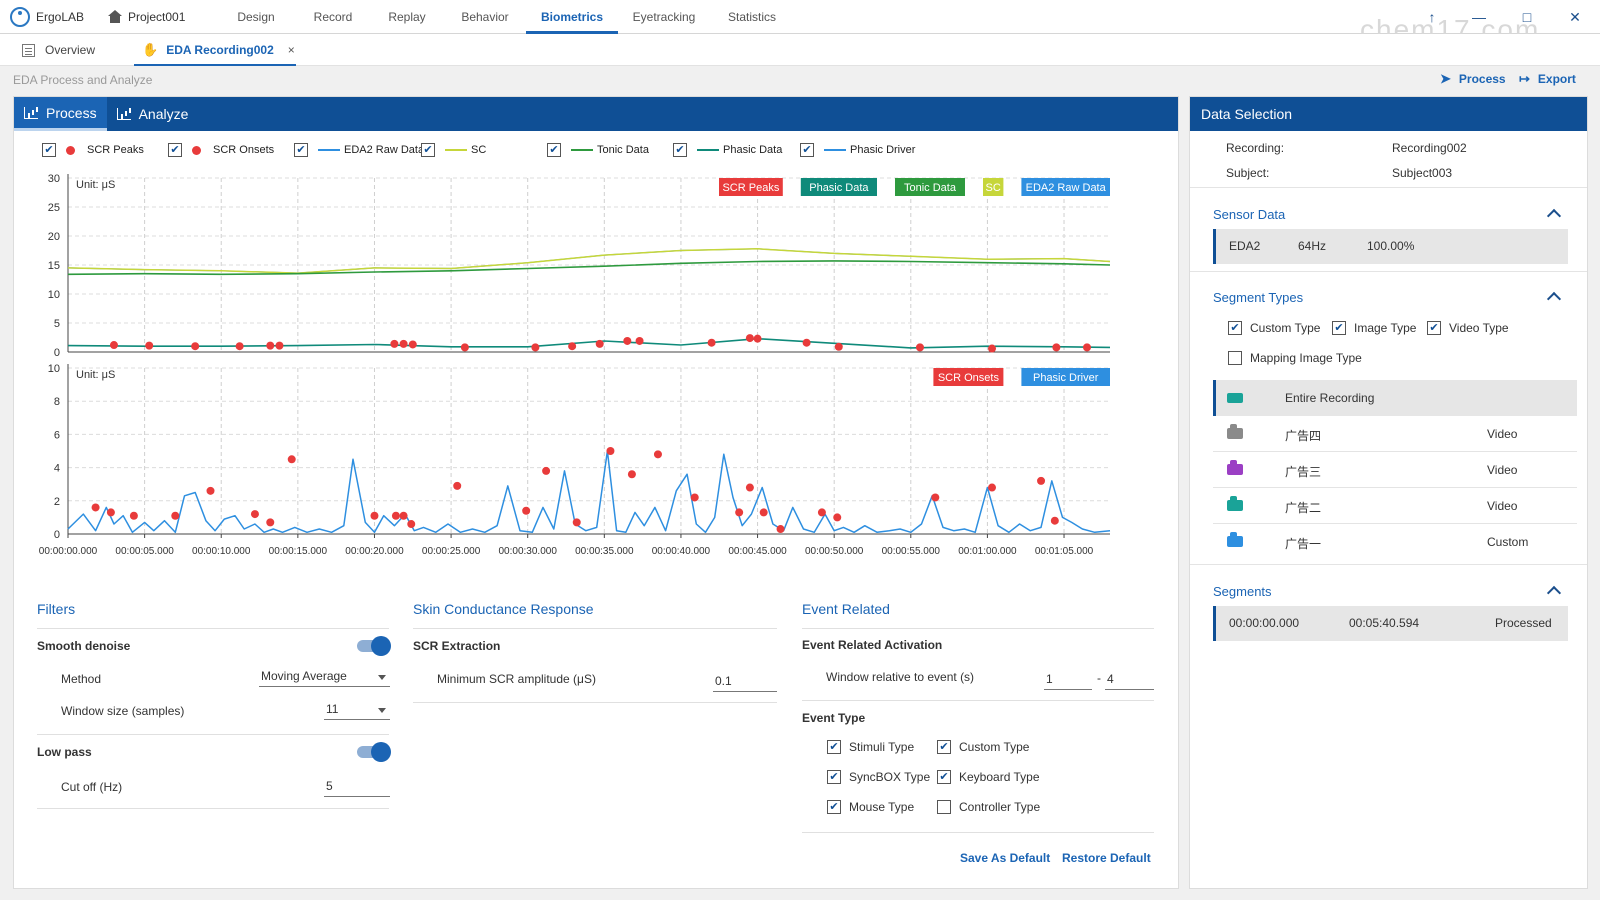 Image resolution: width=1600 pixels, height=900 pixels. I want to click on legend-sc: SC, so click(453, 150).